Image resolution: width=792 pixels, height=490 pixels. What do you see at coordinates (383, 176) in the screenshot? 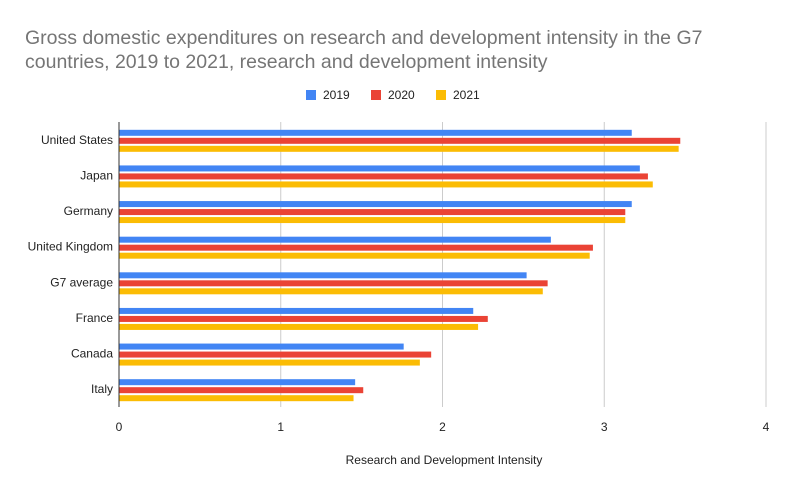
I see `bar-2020-japan` at bounding box center [383, 176].